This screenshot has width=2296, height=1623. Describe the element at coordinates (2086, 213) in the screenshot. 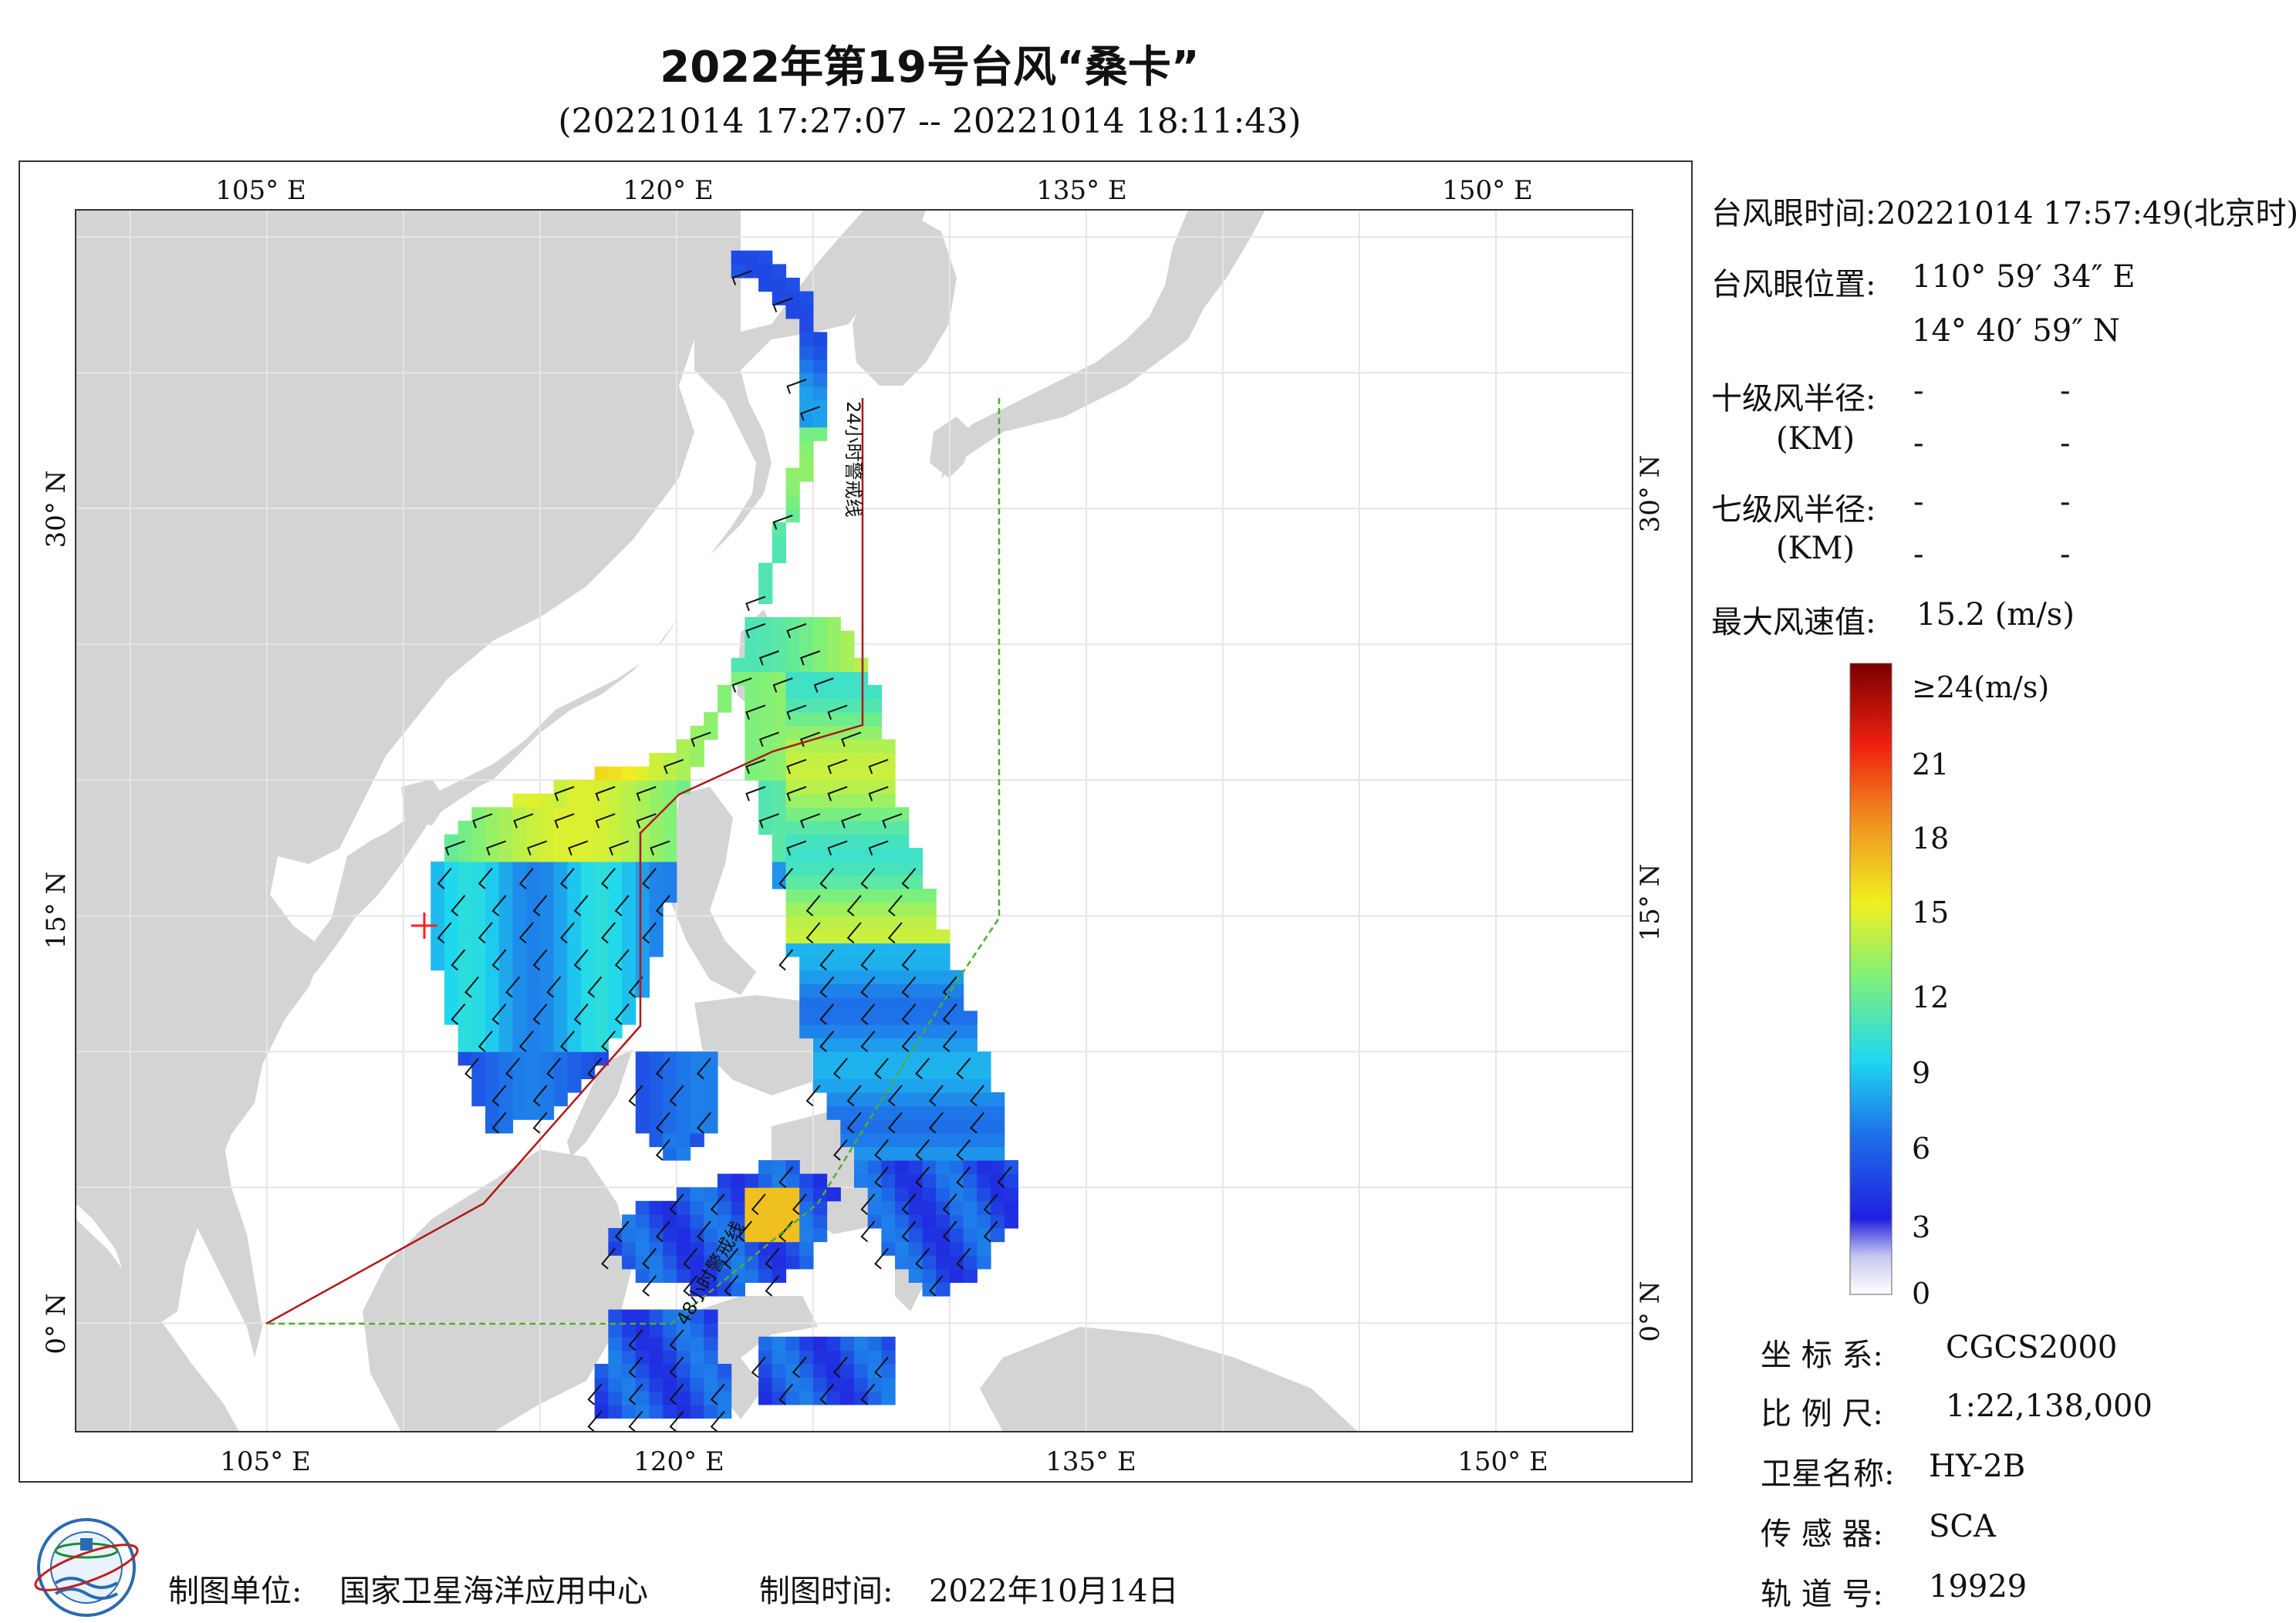

I see `eye-time-value: 20221014 17:57:49(北京时)` at that location.